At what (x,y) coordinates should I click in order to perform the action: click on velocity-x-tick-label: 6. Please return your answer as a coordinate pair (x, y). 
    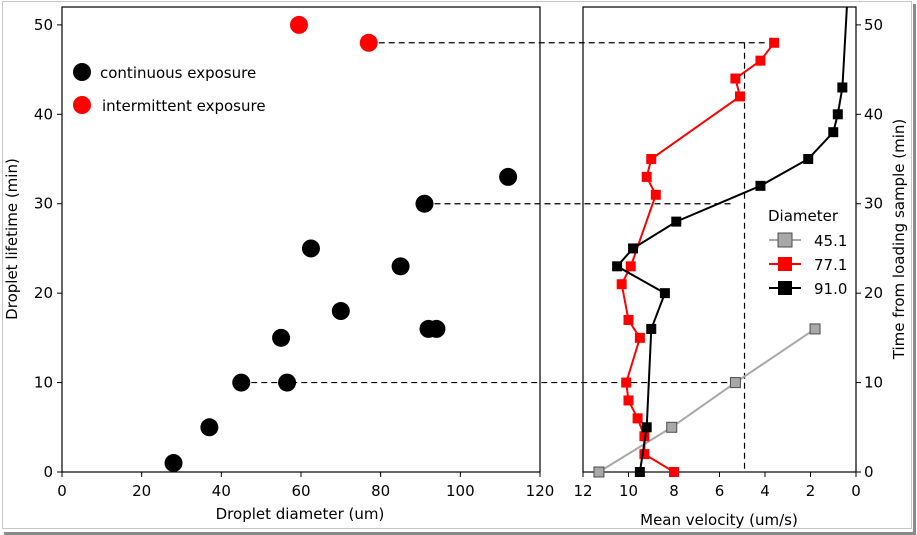
    Looking at the image, I should click on (720, 491).